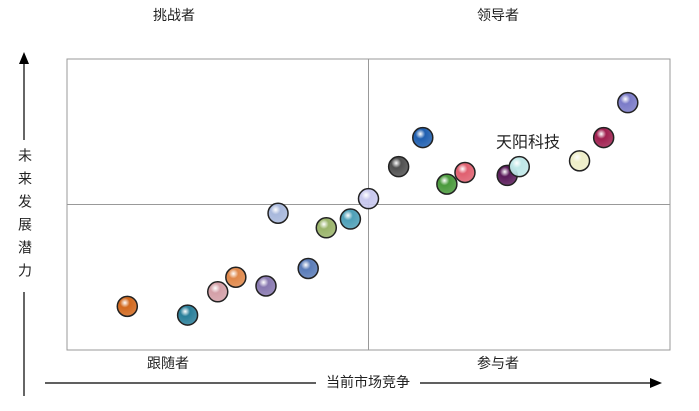 The height and width of the screenshot is (411, 699). What do you see at coordinates (498, 16) in the screenshot?
I see `quadrant-label: 领导者` at bounding box center [498, 16].